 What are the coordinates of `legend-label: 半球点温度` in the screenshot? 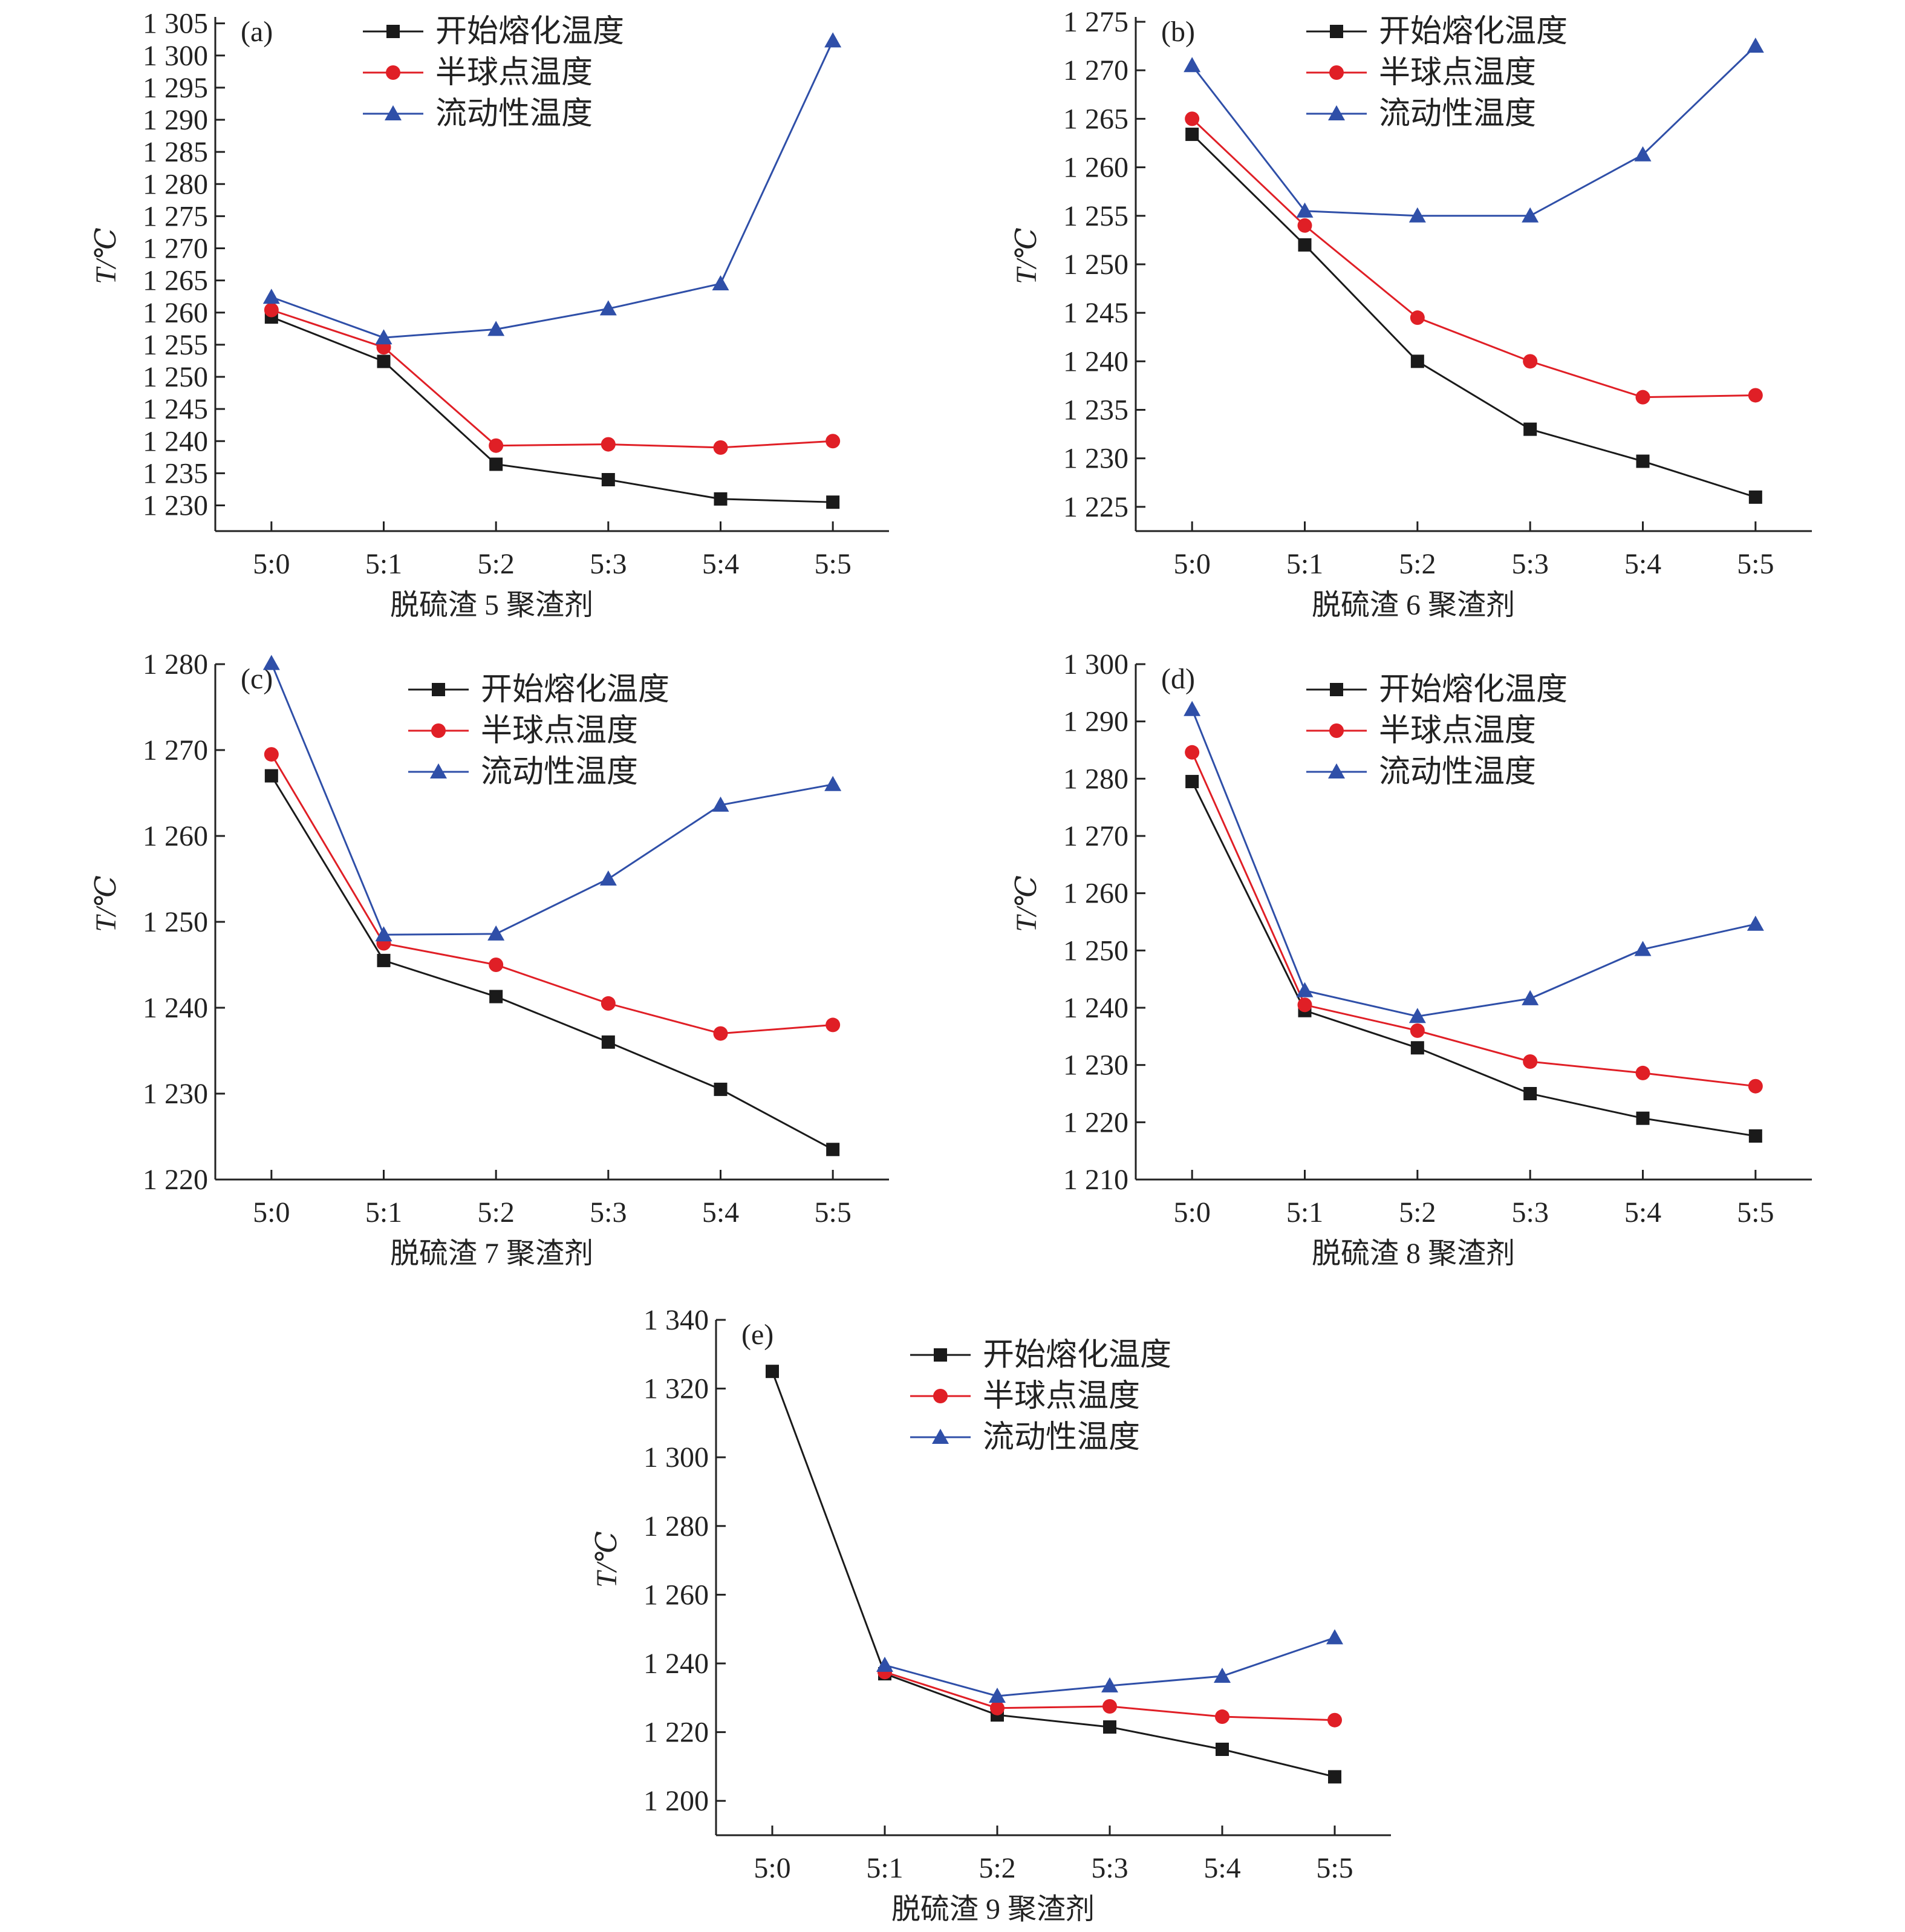 It's located at (514, 73).